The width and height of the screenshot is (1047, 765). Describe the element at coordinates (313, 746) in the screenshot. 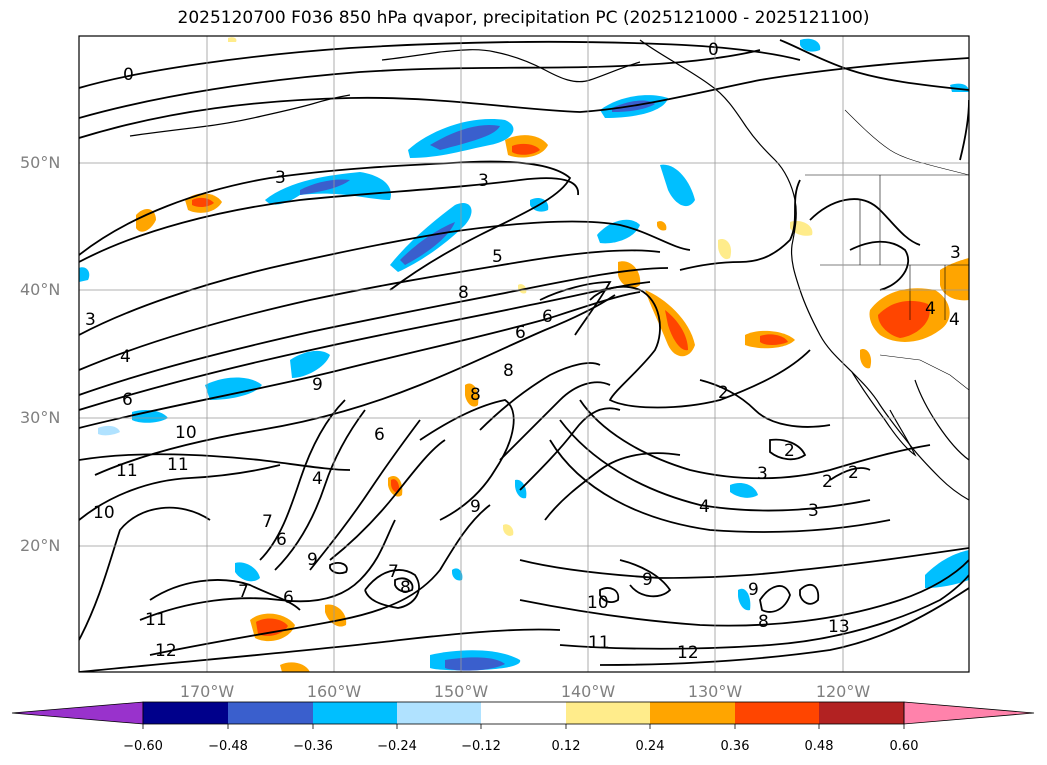

I see `colorbar-tick-label: −0.36` at that location.